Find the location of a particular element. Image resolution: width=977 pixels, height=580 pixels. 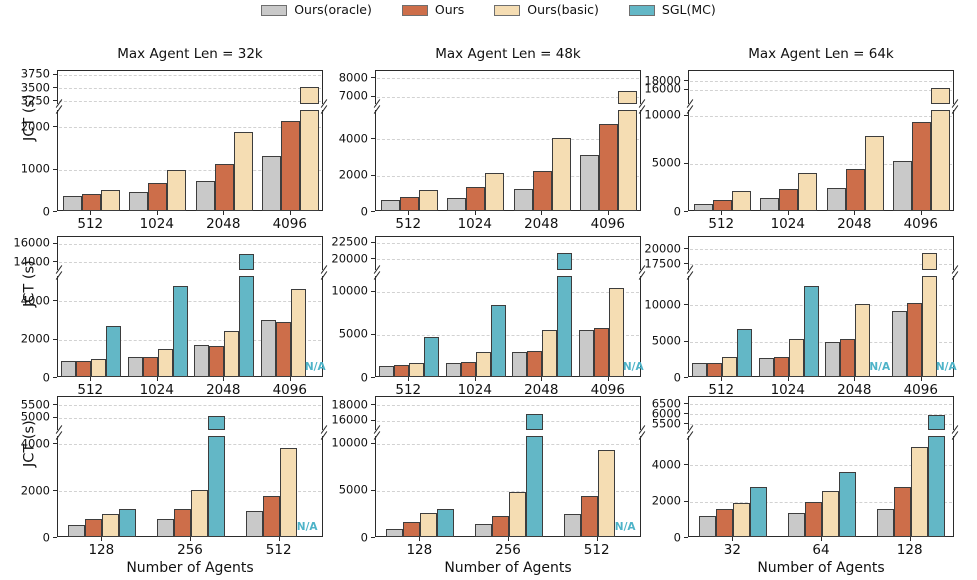

y-tick-label: 16000 is located at coordinates (349, 419).